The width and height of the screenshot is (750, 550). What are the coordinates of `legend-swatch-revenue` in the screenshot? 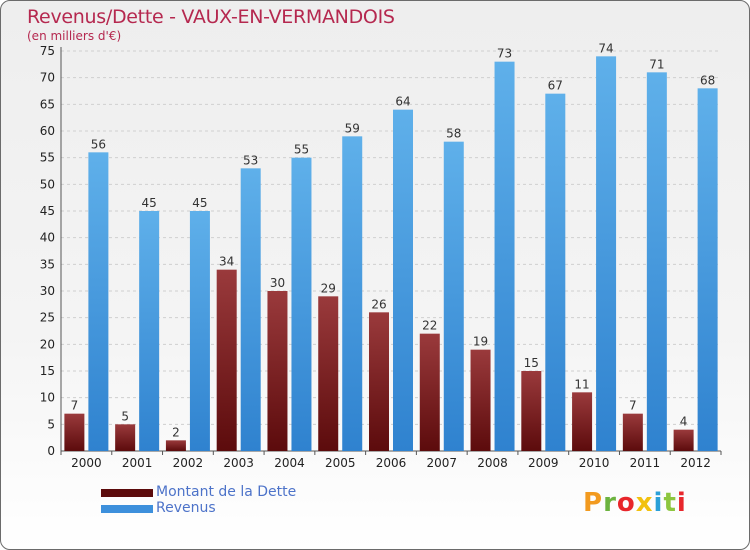 It's located at (127, 509).